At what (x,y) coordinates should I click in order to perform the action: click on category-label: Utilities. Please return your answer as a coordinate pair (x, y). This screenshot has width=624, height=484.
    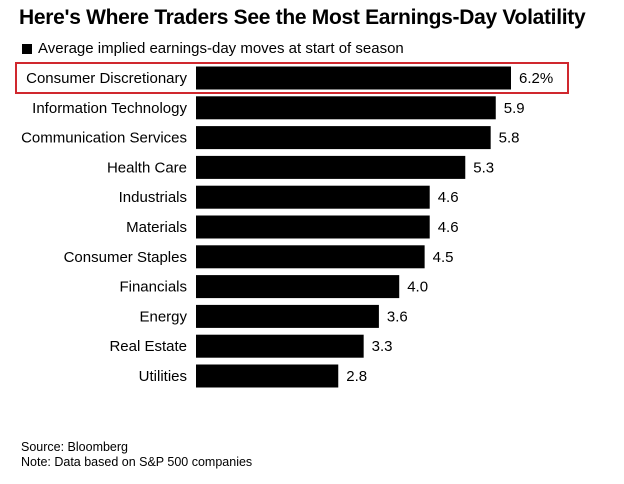
    Looking at the image, I should click on (163, 376).